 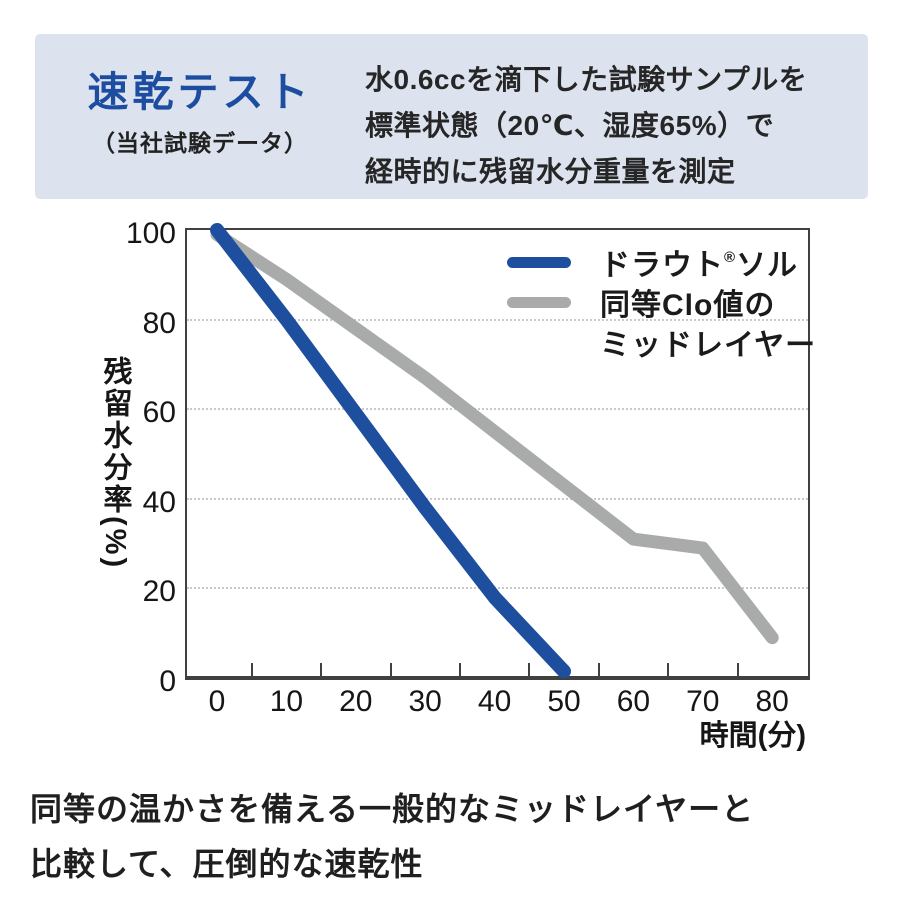 What do you see at coordinates (150, 233) in the screenshot?
I see `y-tick-label-100: 100` at bounding box center [150, 233].